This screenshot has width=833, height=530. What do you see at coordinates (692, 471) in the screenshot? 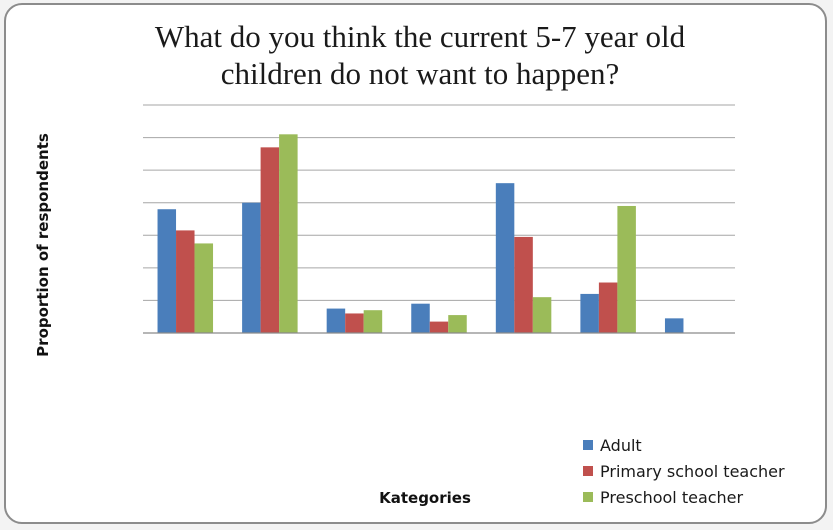
I see `legend-label-primary-school-teacher: Primary school teacher` at bounding box center [692, 471].